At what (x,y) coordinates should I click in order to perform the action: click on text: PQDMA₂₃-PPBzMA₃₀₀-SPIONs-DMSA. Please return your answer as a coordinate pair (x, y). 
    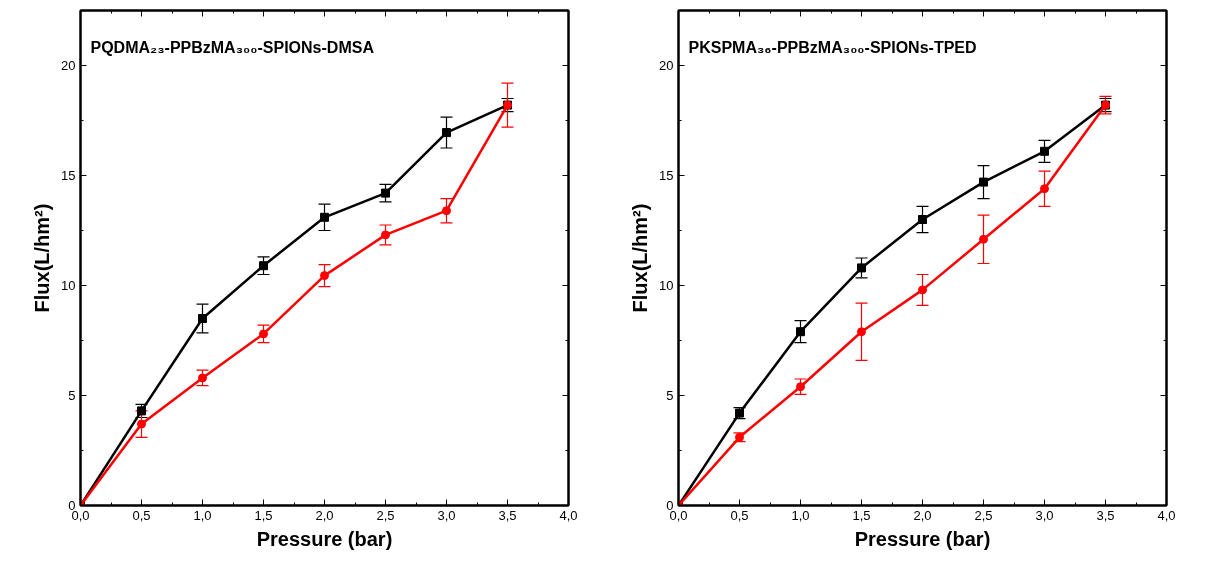
    Looking at the image, I should click on (232, 47).